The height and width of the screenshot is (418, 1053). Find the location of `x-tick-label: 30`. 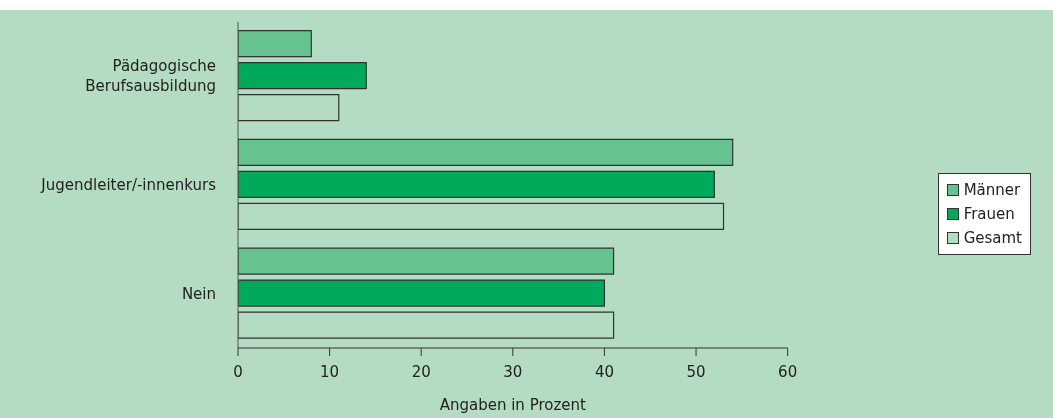

x-tick-label: 30 is located at coordinates (513, 371).